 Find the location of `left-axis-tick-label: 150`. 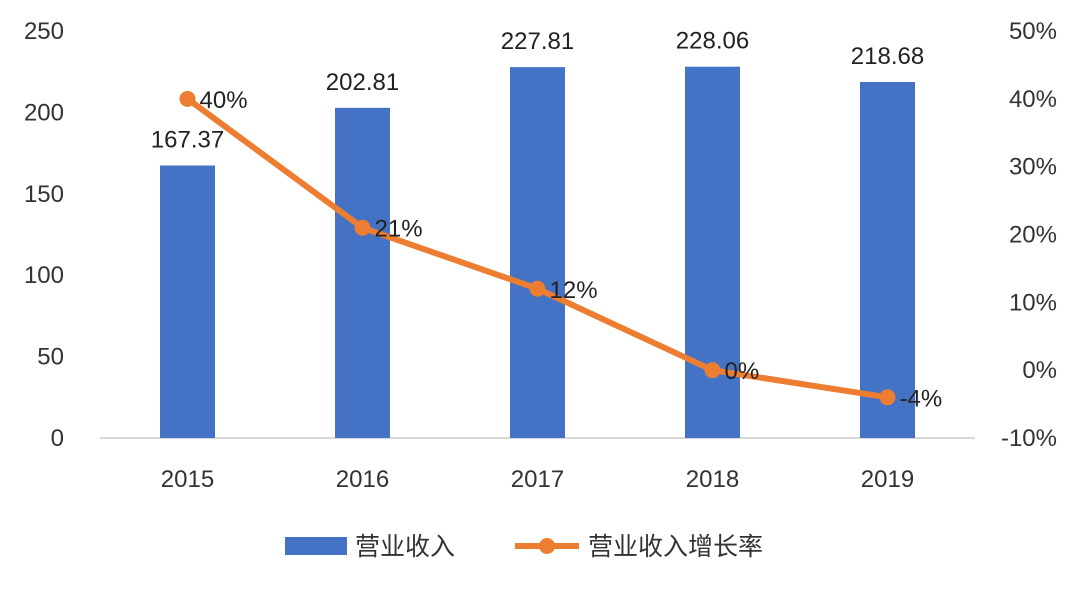

left-axis-tick-label: 150 is located at coordinates (44, 194).